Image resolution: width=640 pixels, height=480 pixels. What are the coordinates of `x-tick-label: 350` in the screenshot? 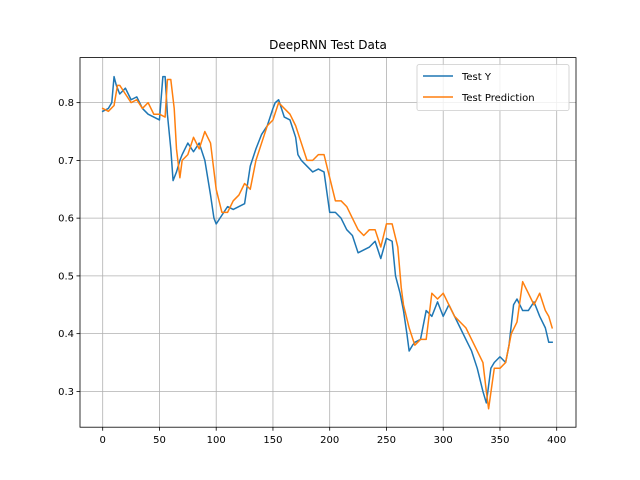 It's located at (499, 440).